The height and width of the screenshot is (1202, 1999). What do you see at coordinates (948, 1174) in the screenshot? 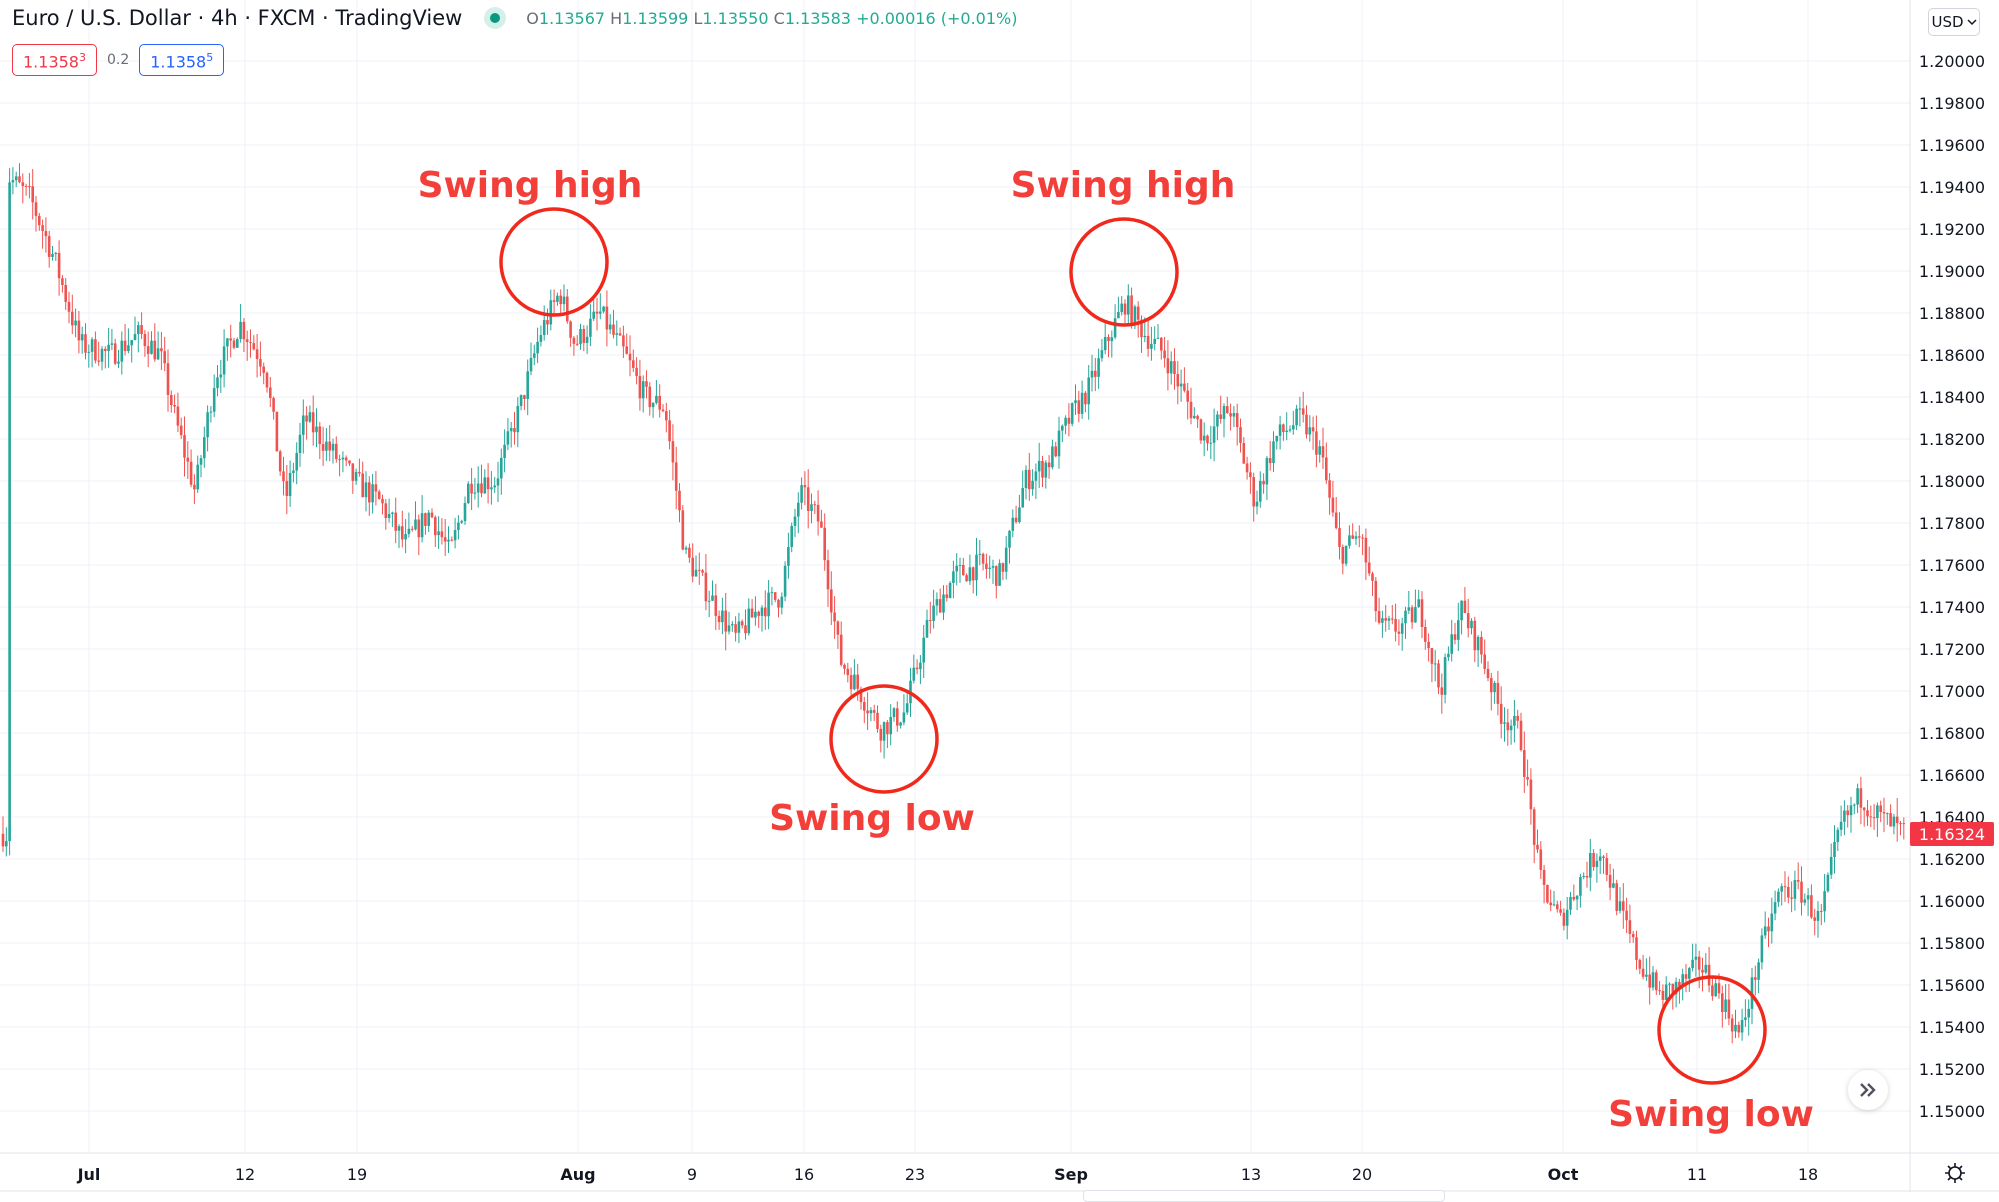
I see `time-axis: Jul 12 19 Aug 9 16 23 Sep 13 20 Oct 11 18` at bounding box center [948, 1174].